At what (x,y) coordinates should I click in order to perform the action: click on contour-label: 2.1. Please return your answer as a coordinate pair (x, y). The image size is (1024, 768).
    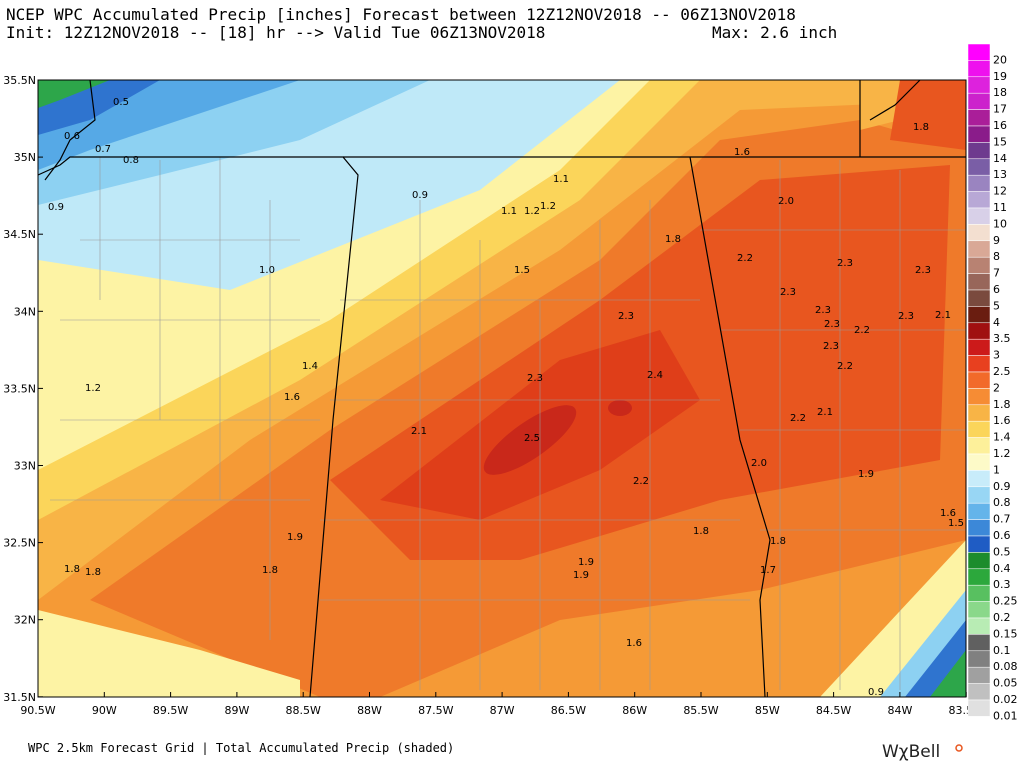
    Looking at the image, I should click on (419, 431).